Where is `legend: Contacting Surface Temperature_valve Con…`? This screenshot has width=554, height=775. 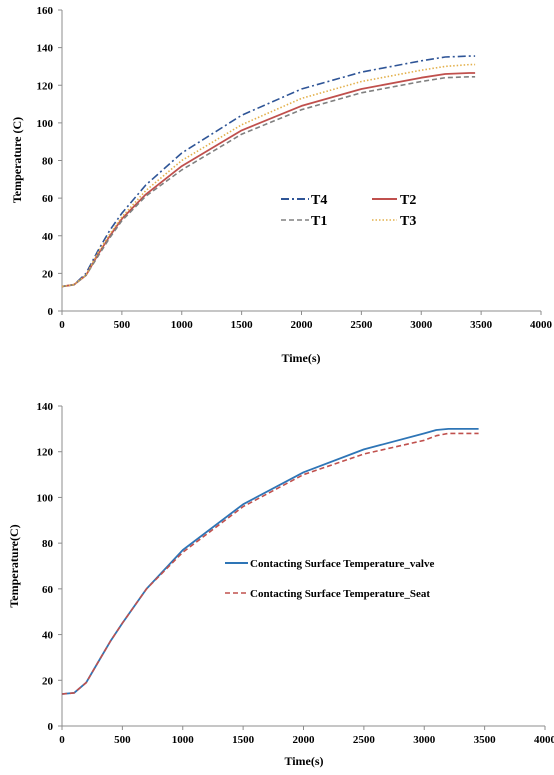 legend: Contacting Surface Temperature_valve Con… is located at coordinates (329, 579).